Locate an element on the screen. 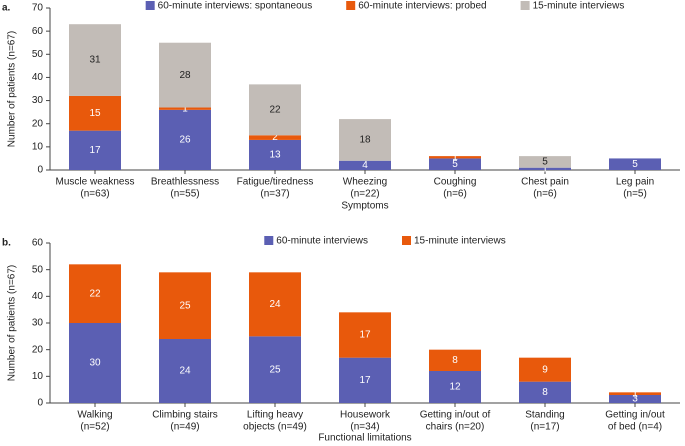  x-tick-label: (n=5) is located at coordinates (635, 194).